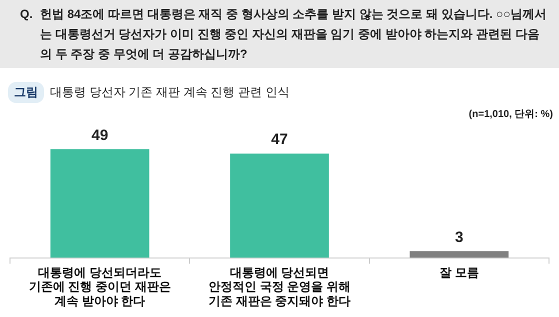 The image size is (559, 317). Describe the element at coordinates (510, 114) in the screenshot. I see `text: (n=1,010, 단위: %)` at that location.